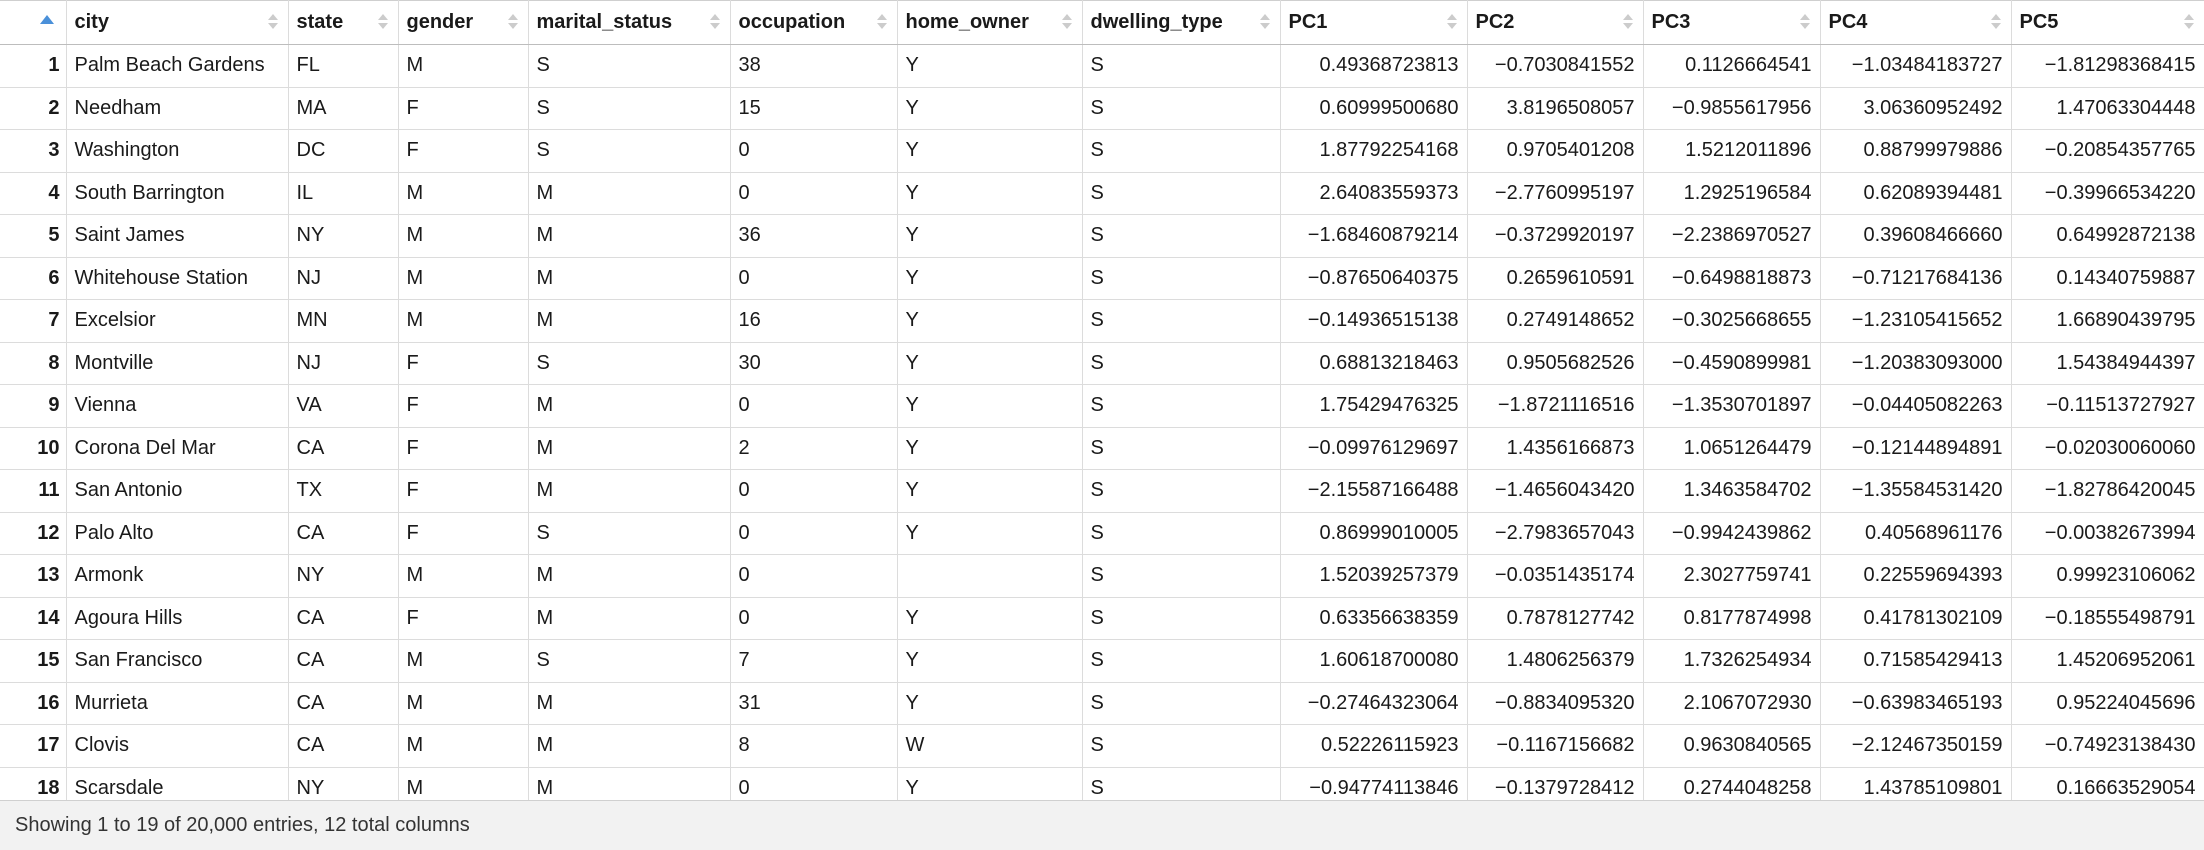 Image resolution: width=2204 pixels, height=850 pixels. What do you see at coordinates (177, 22) in the screenshot?
I see `column-header-city: city` at bounding box center [177, 22].